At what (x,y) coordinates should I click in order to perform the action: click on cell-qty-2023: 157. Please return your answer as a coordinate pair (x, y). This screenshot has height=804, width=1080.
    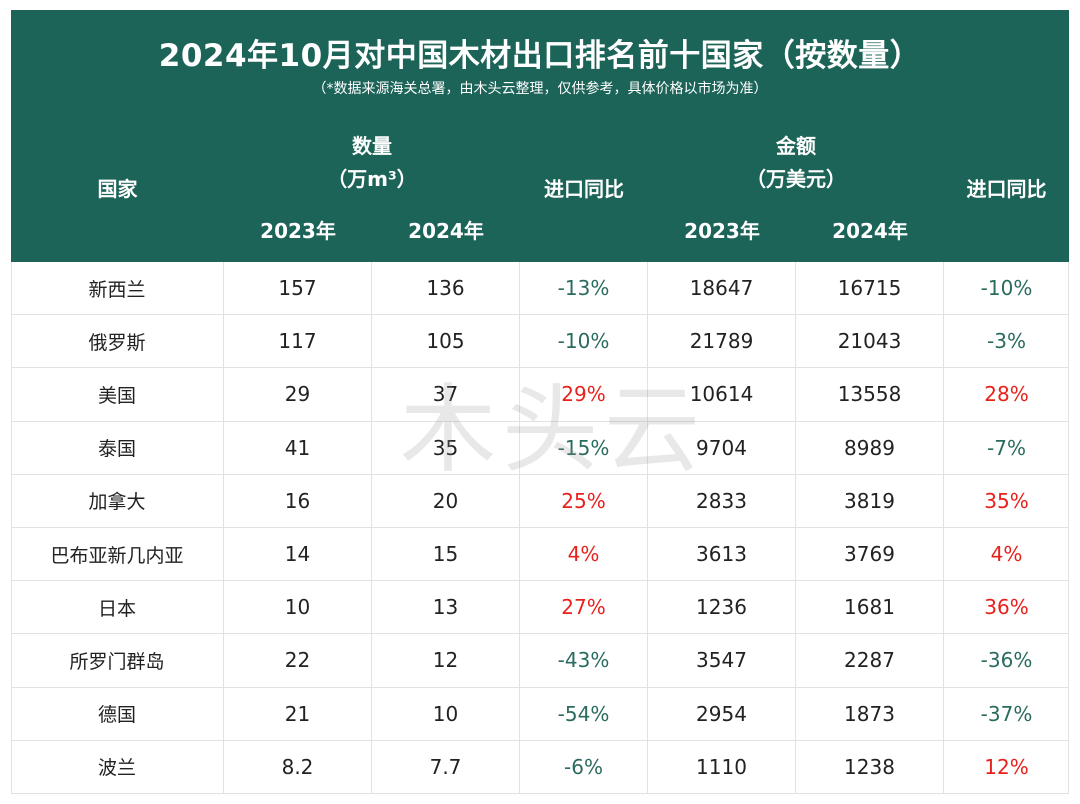
    Looking at the image, I should click on (298, 288).